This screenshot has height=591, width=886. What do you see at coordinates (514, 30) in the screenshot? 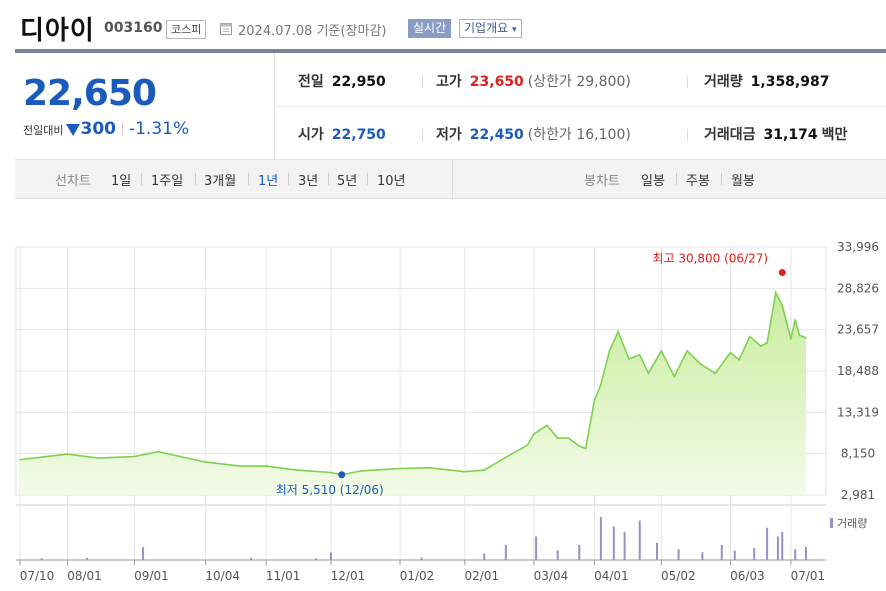
I see `chevron-down-icon: ▾` at bounding box center [514, 30].